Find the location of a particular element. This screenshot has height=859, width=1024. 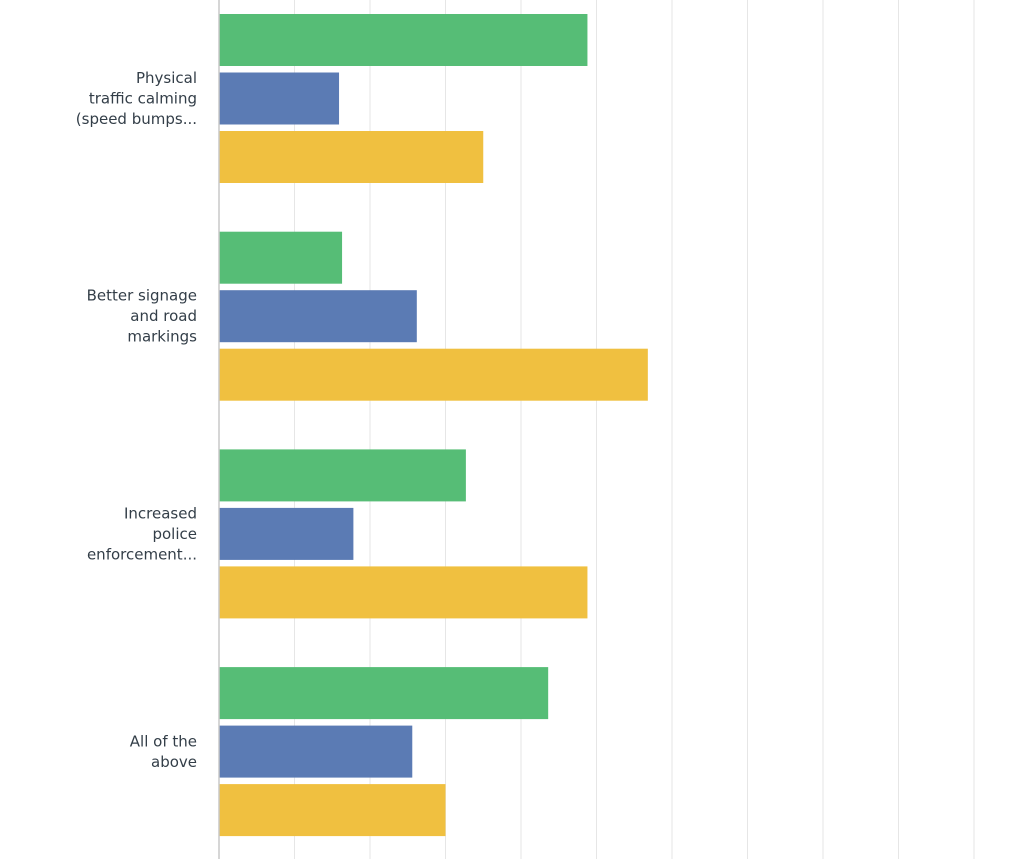

category-label-line: Better signage is located at coordinates (142, 296).